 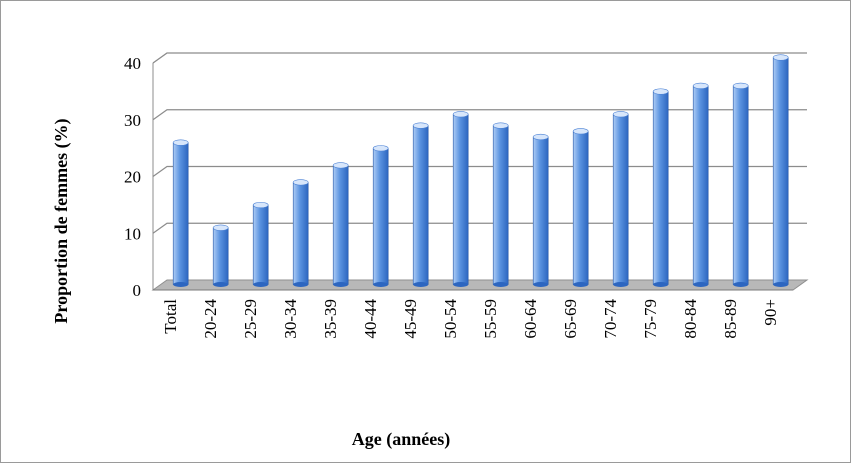 I want to click on x-tick-label: 30-34, so click(x=290, y=319).